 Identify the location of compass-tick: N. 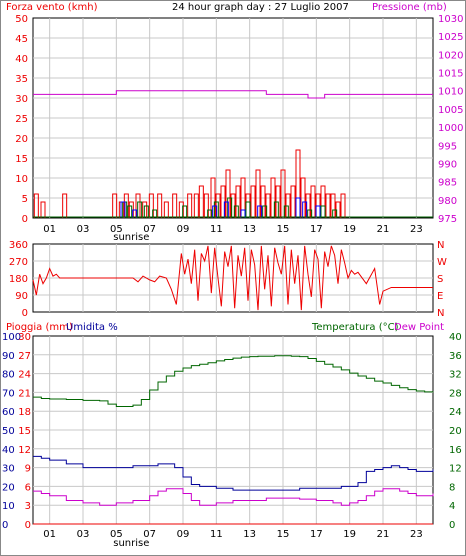
(440, 313).